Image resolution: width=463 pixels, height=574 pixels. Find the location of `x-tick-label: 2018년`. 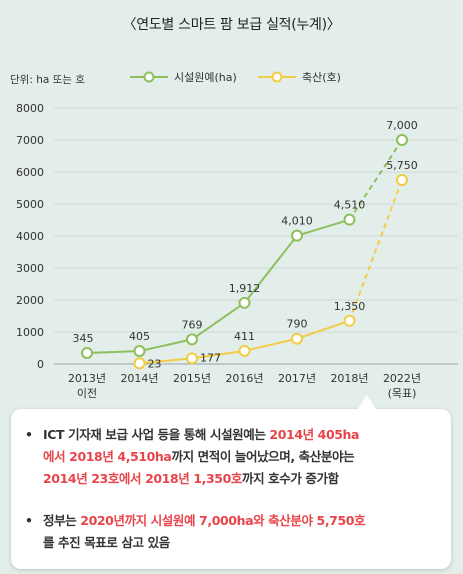

x-tick-label: 2018년 is located at coordinates (349, 378).